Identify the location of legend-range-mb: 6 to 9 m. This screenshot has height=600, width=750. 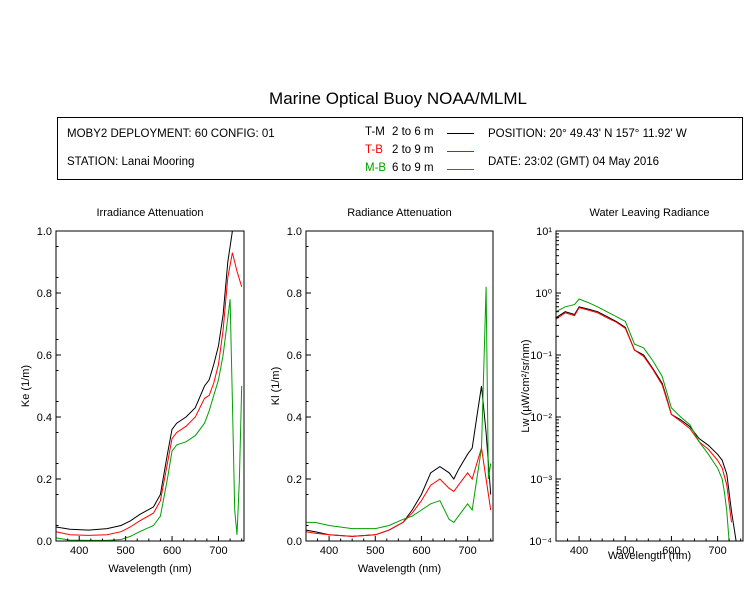
(413, 168).